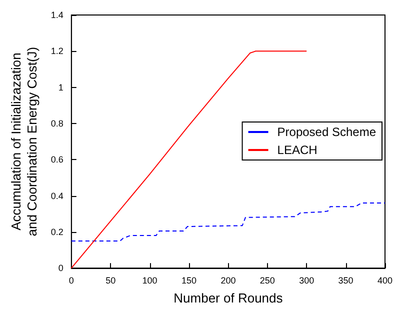  What do you see at coordinates (71, 281) in the screenshot?
I see `x-tick-label: 0` at bounding box center [71, 281].